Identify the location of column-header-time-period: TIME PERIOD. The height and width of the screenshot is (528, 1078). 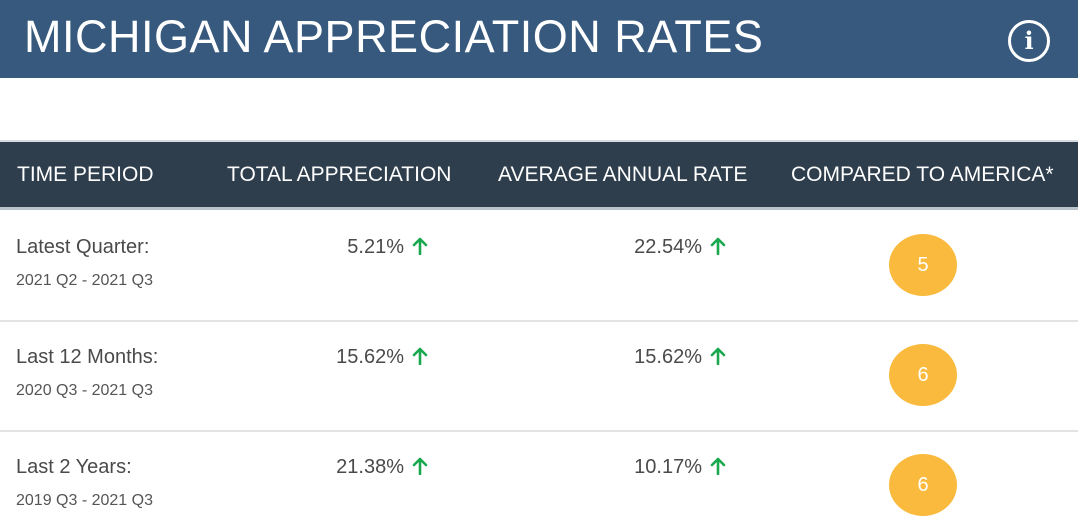
(85, 174).